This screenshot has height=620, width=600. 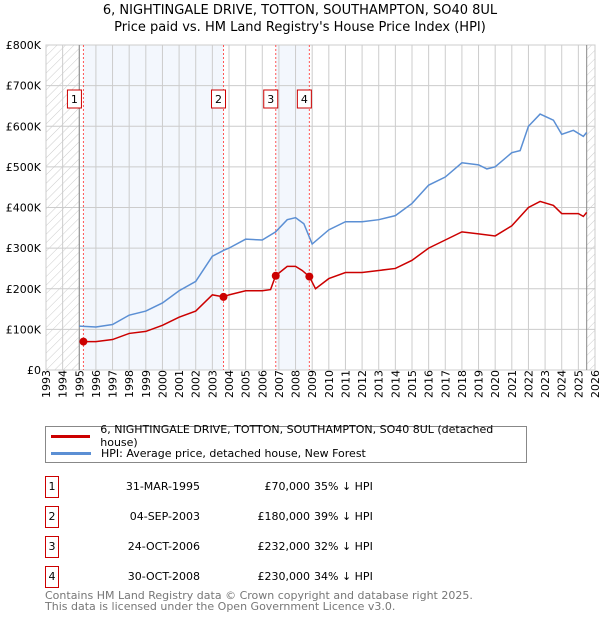 I want to click on sale-label: 3, so click(x=270, y=99).